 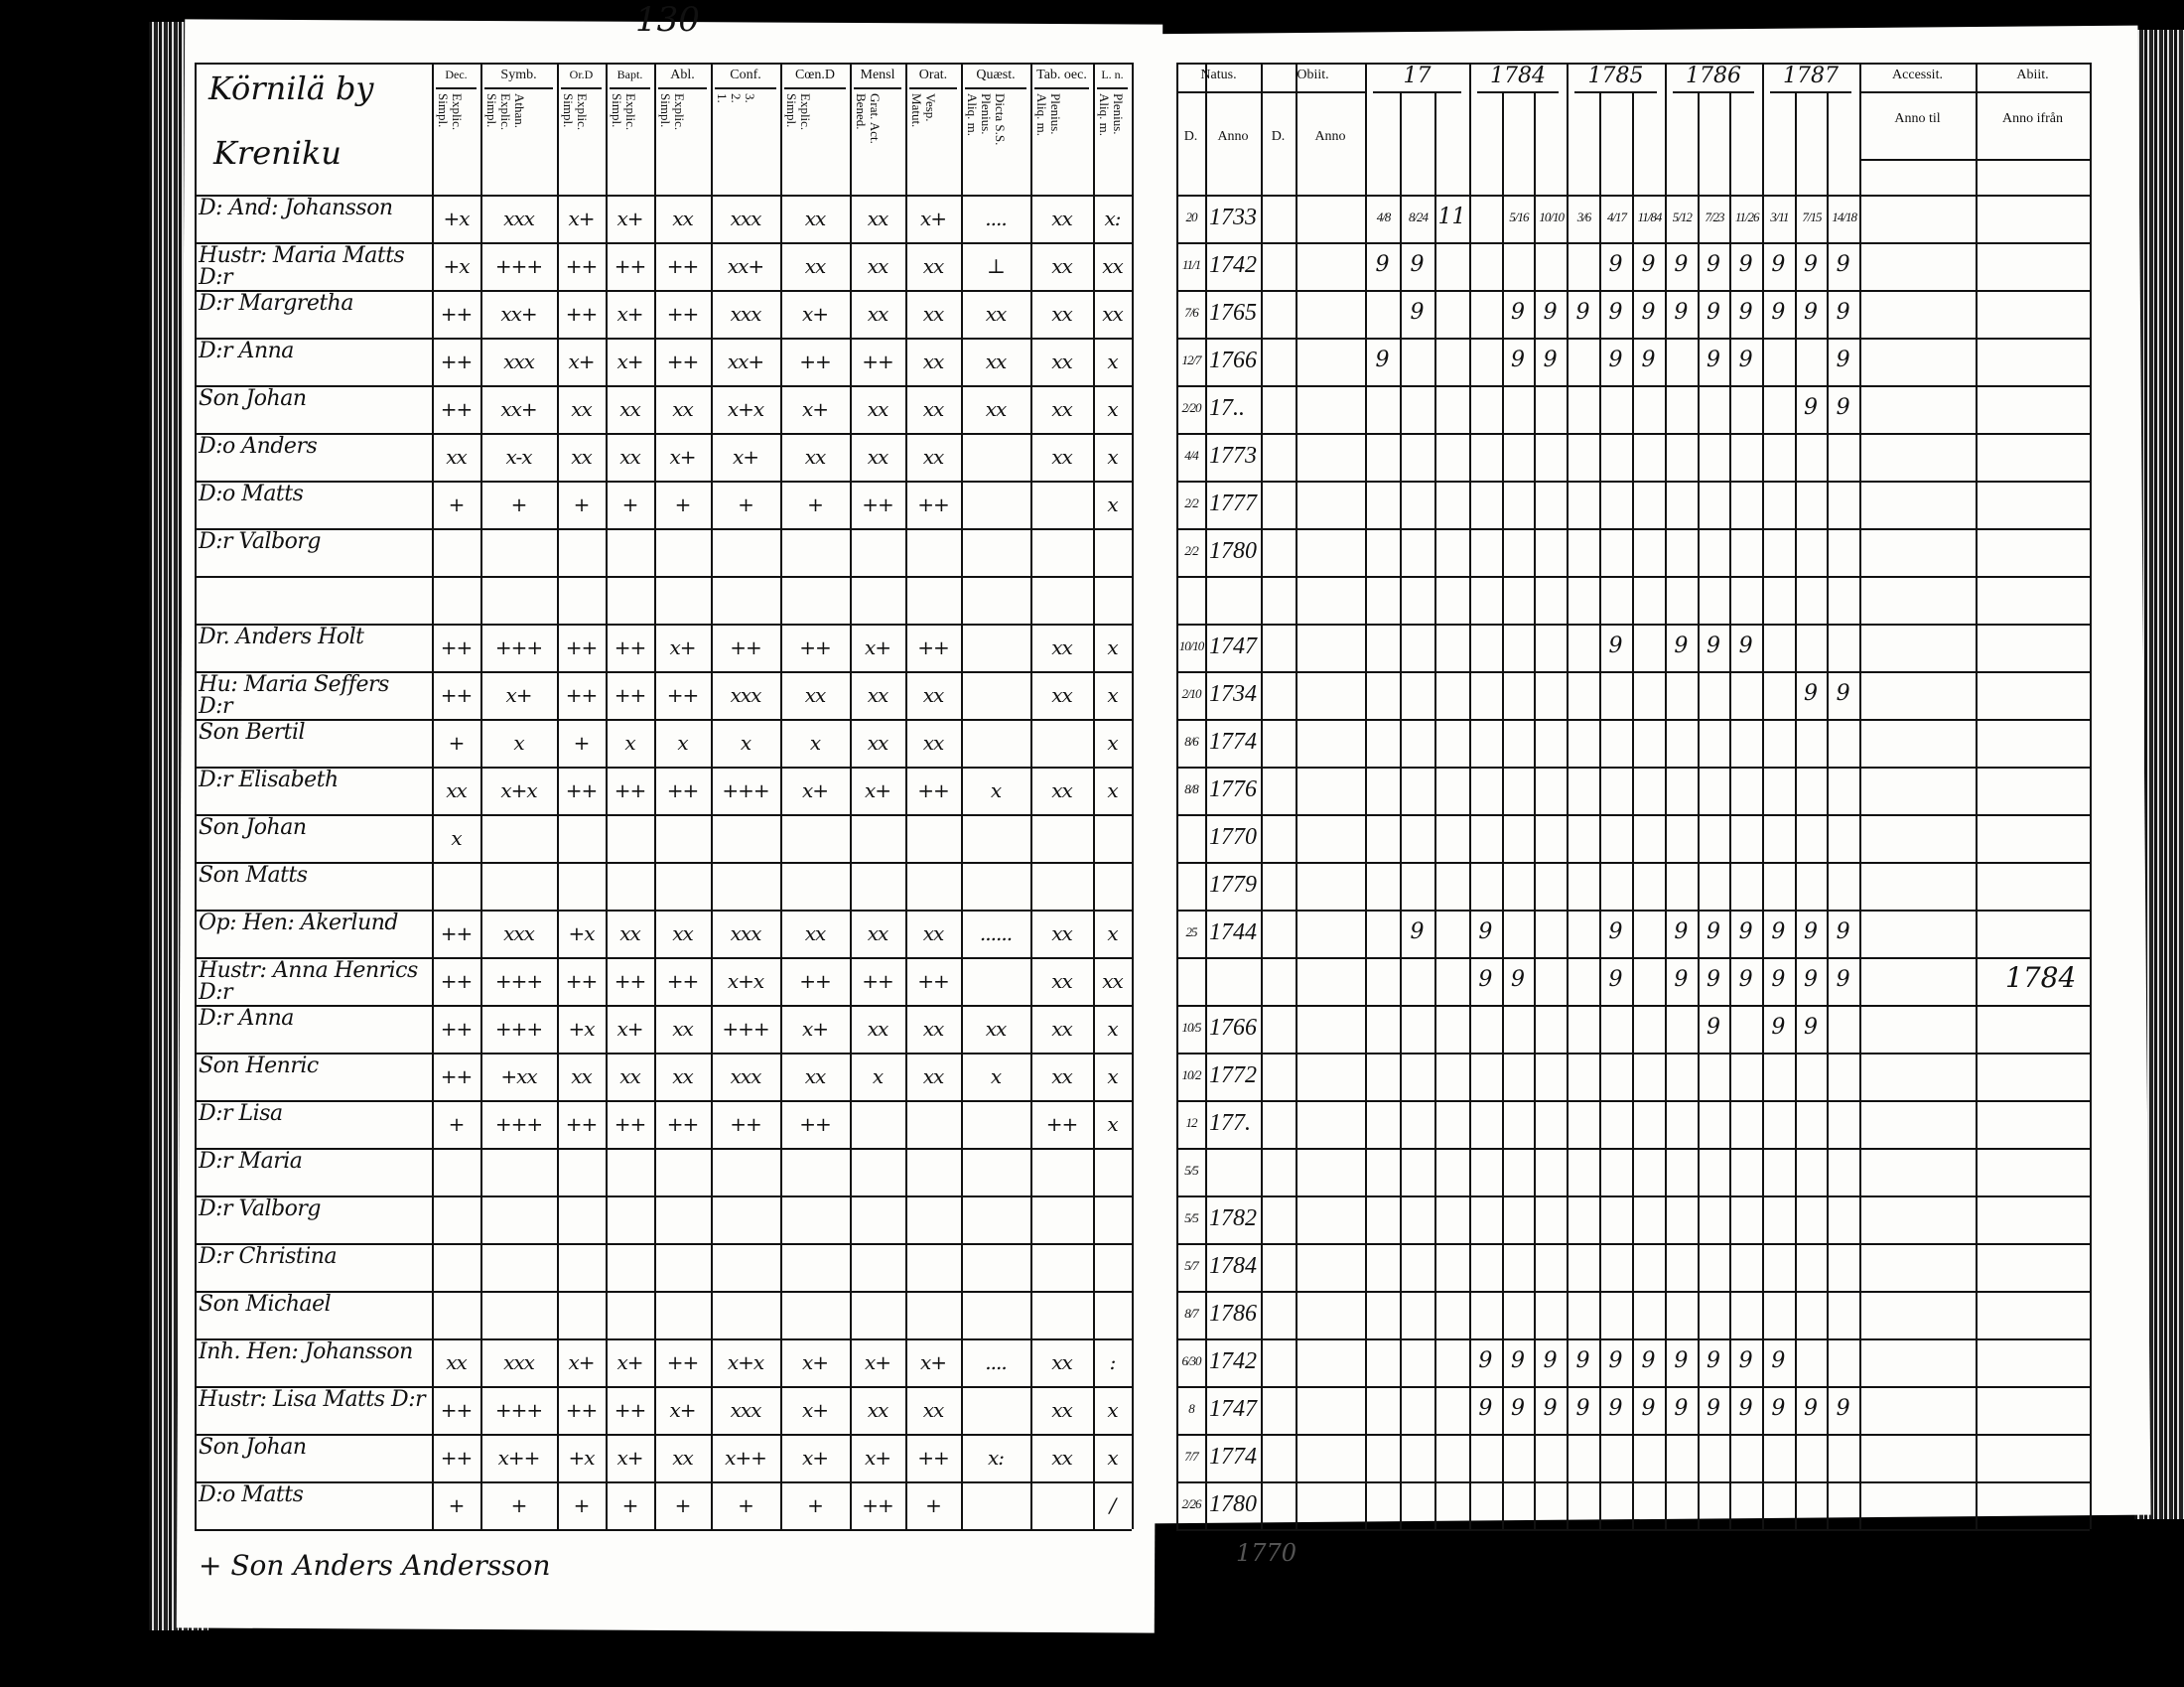 What do you see at coordinates (746, 314) in the screenshot?
I see `exam-mark: xxx` at bounding box center [746, 314].